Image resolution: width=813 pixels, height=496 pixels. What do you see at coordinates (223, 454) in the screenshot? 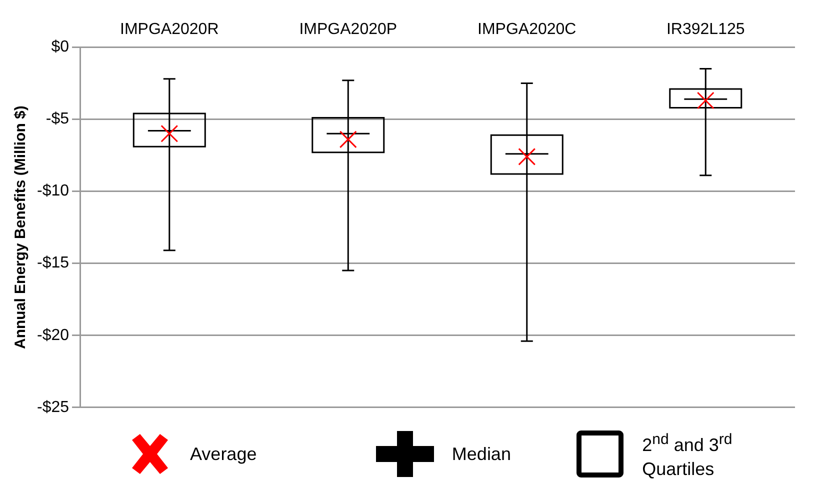
I see `text: Average` at bounding box center [223, 454].